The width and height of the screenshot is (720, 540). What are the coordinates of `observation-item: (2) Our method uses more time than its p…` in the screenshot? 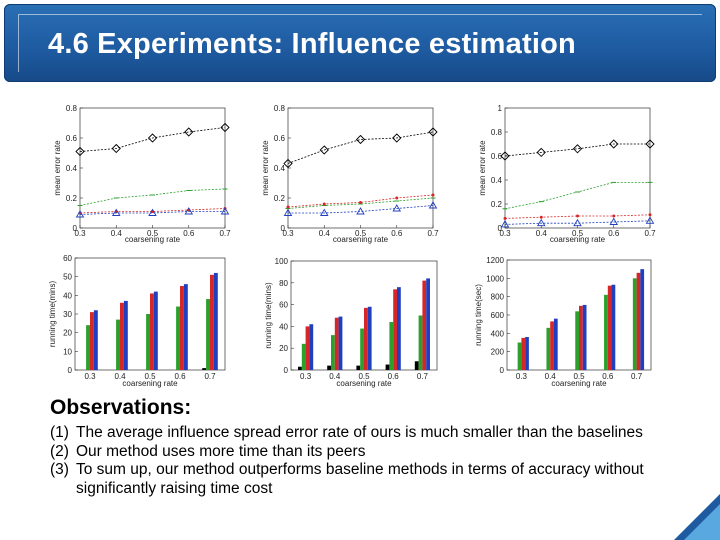 It's located at (370, 452).